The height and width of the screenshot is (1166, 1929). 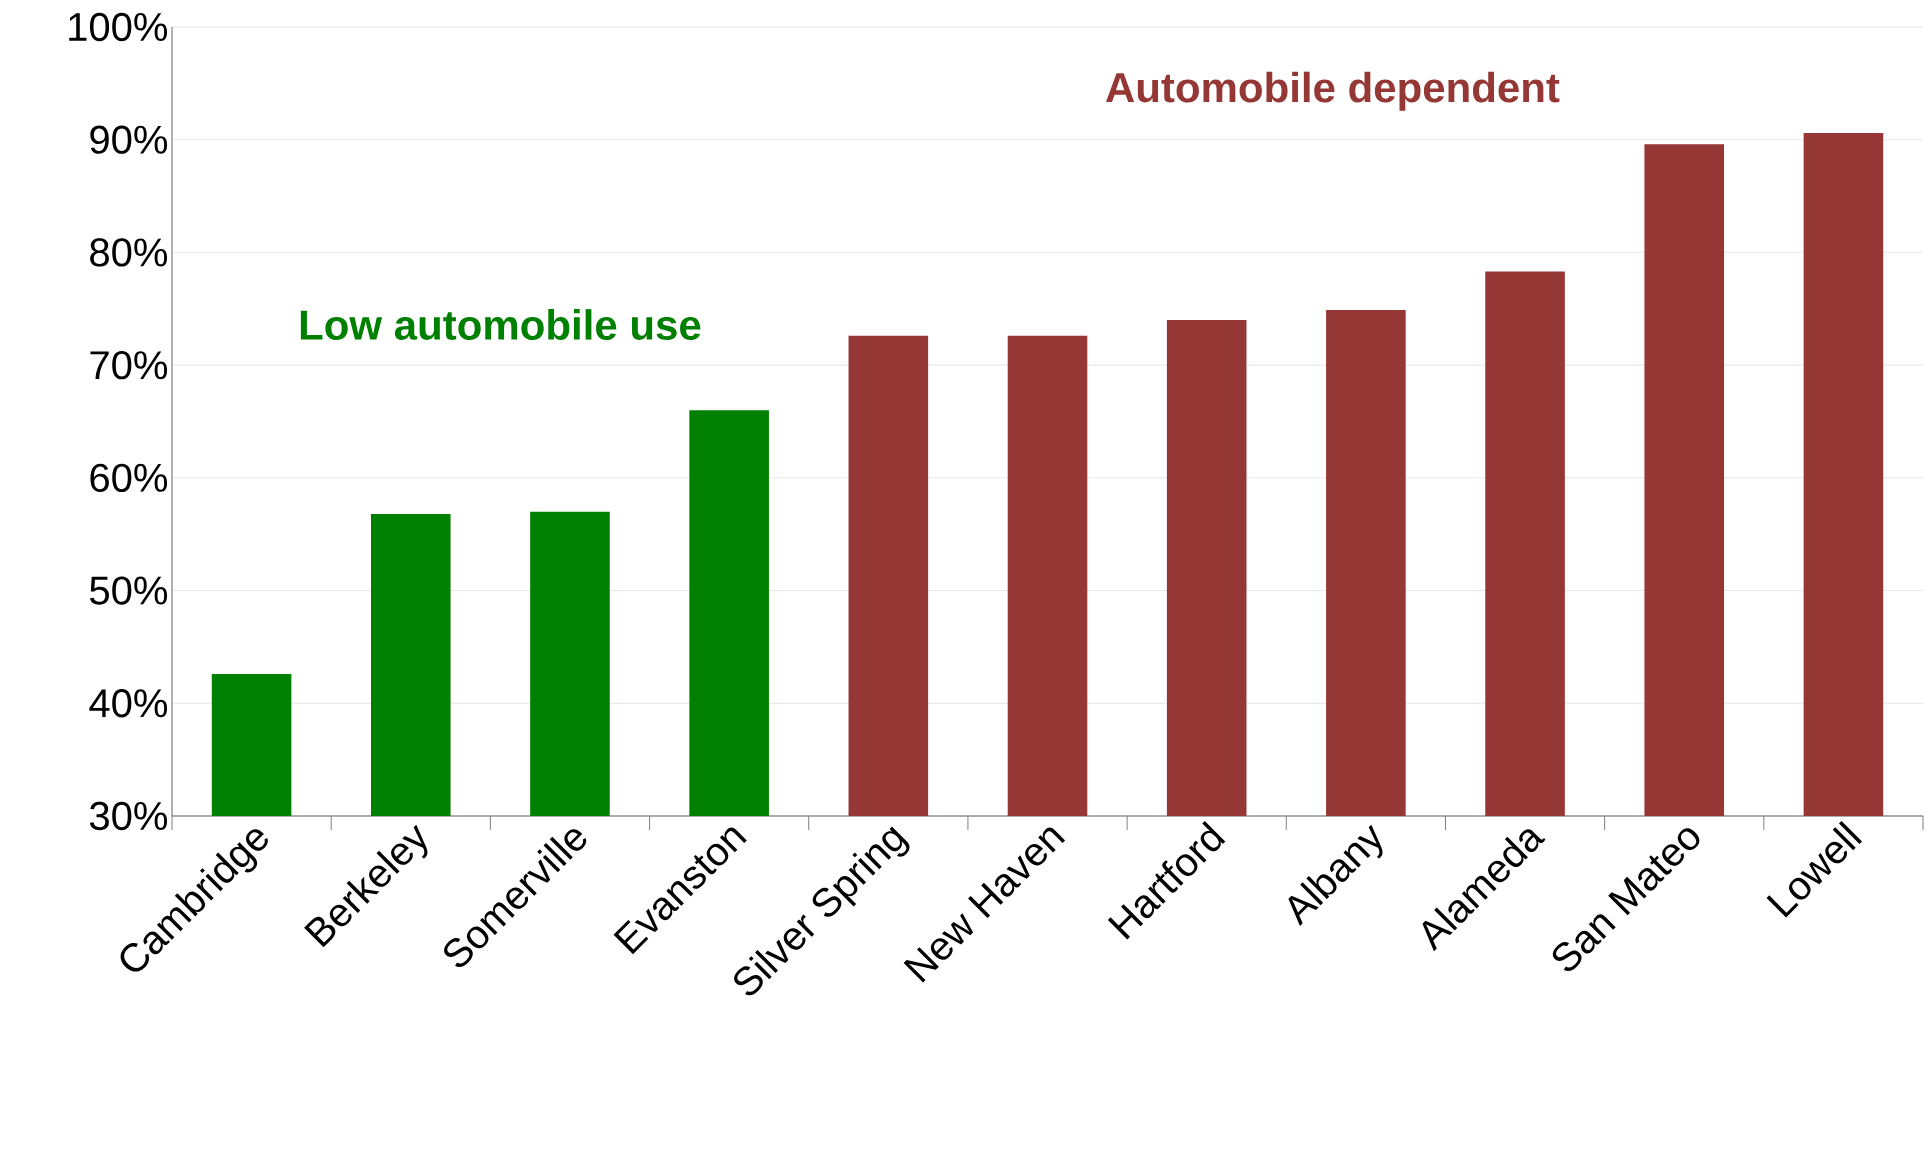 I want to click on y-tick-label: 80%, so click(x=129, y=252).